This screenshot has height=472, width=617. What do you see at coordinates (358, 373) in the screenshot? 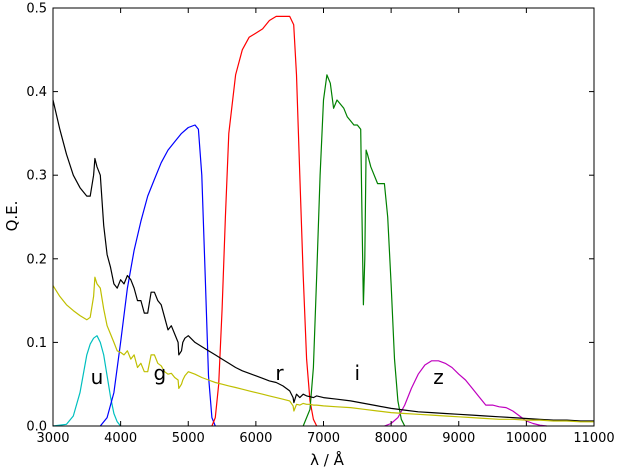
I see `band-label-i: i` at bounding box center [358, 373].